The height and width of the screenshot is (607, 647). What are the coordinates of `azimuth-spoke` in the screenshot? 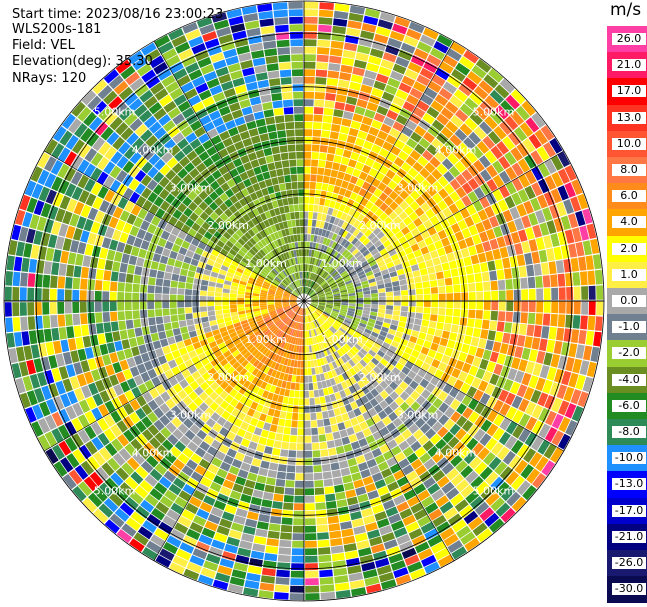 It's located at (229, 430).